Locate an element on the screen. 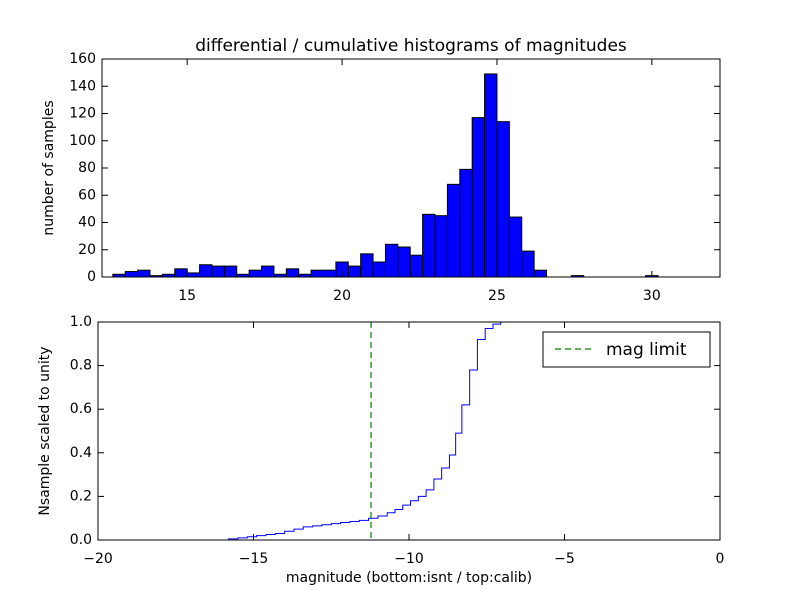 The height and width of the screenshot is (600, 800). x-tick-label: −15 is located at coordinates (254, 559).